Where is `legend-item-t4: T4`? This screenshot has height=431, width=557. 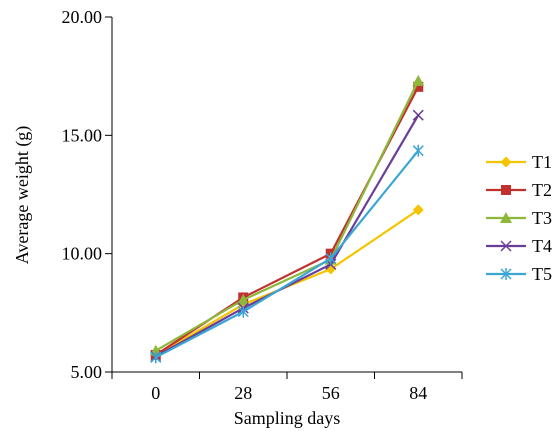 legend-item-t4: T4 is located at coordinates (519, 246).